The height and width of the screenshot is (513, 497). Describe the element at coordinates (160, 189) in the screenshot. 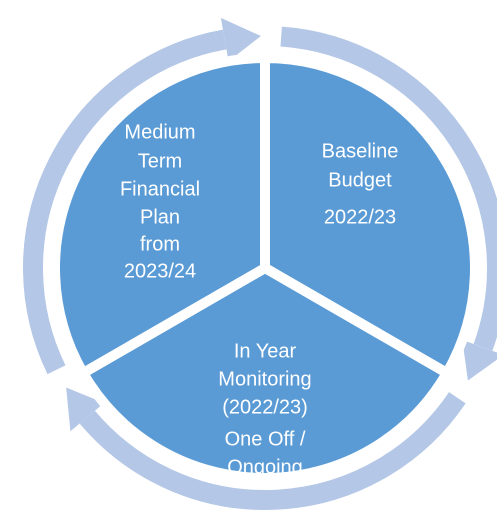

I see `segment-label: Financial` at that location.